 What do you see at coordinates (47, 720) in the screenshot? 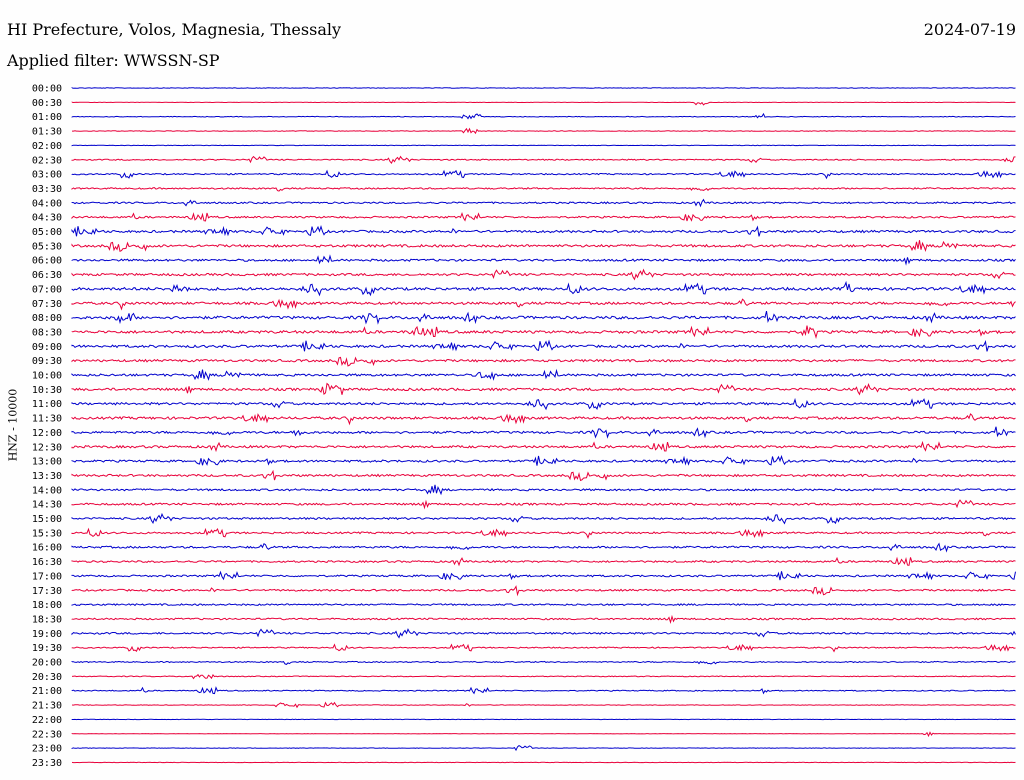
I see `time-label: 22:00` at bounding box center [47, 720].